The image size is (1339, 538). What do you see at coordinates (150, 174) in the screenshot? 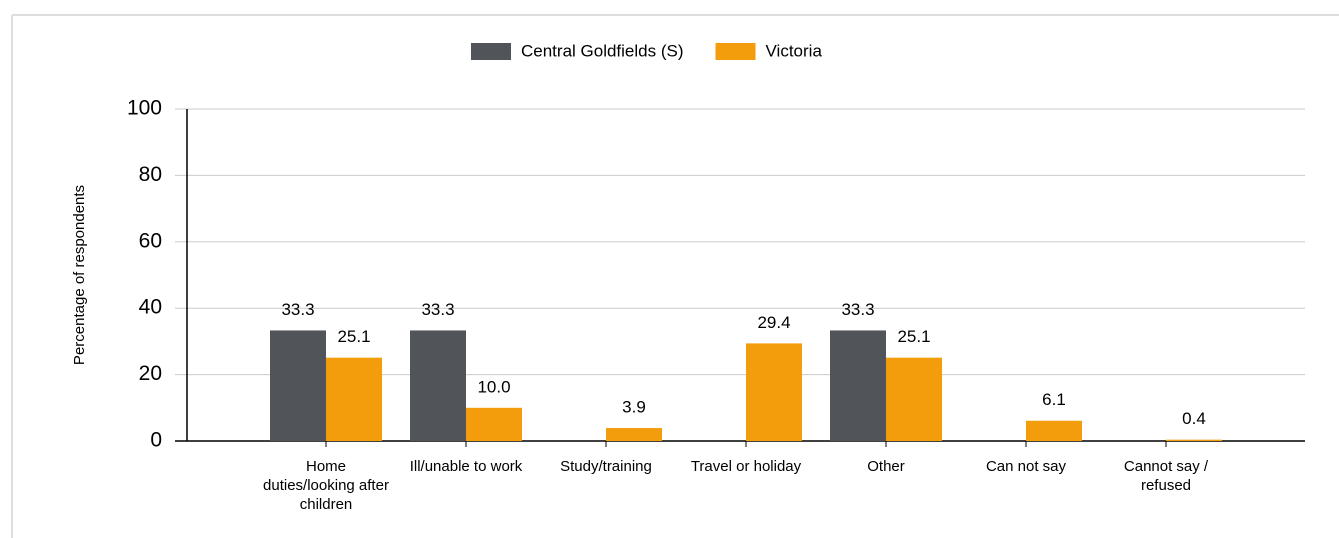
I see `y-tick-label: 80` at bounding box center [150, 174].